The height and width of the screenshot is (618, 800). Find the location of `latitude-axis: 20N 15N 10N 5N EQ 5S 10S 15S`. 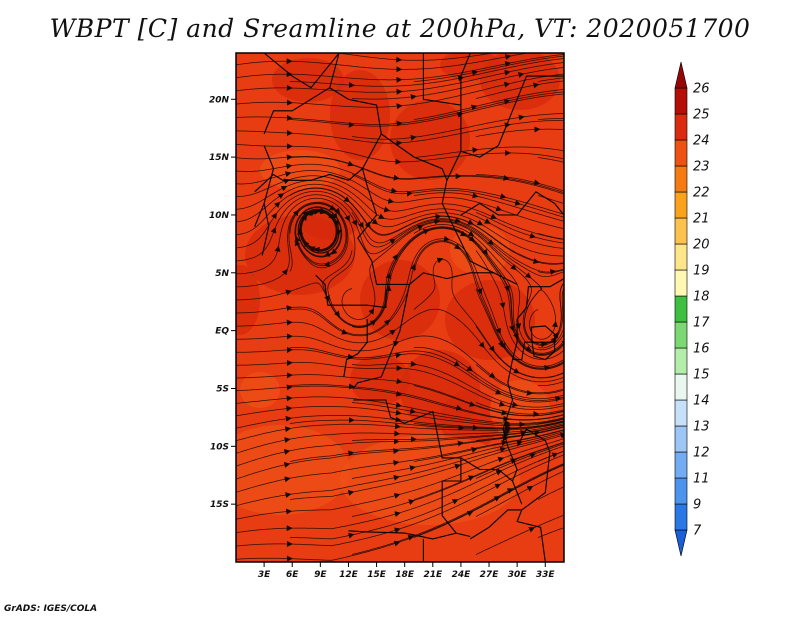

latitude-axis: 20N 15N 10N 5N EQ 5S 10S 15S is located at coordinates (222, 302).